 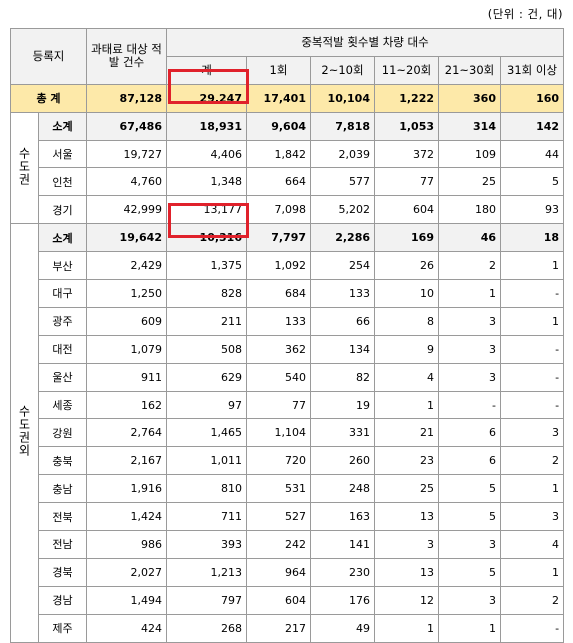 I want to click on total-label: 총 계, so click(x=48, y=98).